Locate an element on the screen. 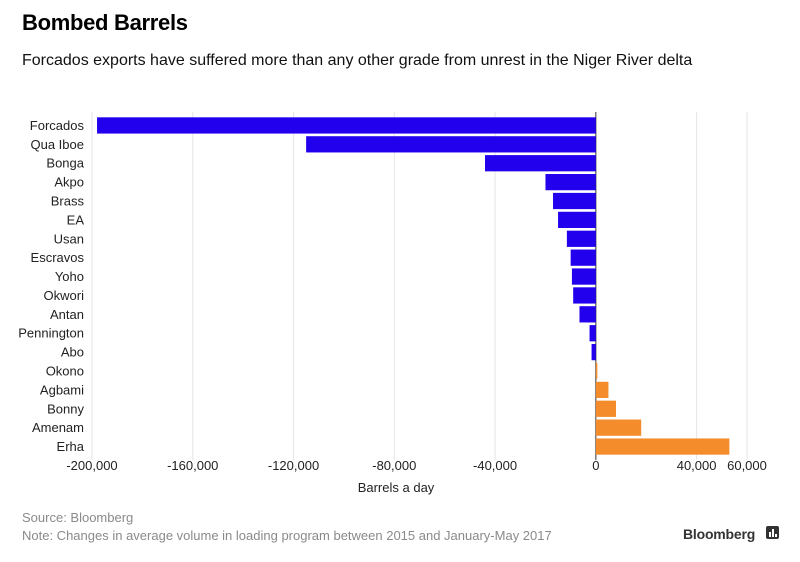 The width and height of the screenshot is (800, 562). x-tick-label: -200,000 is located at coordinates (91, 465).